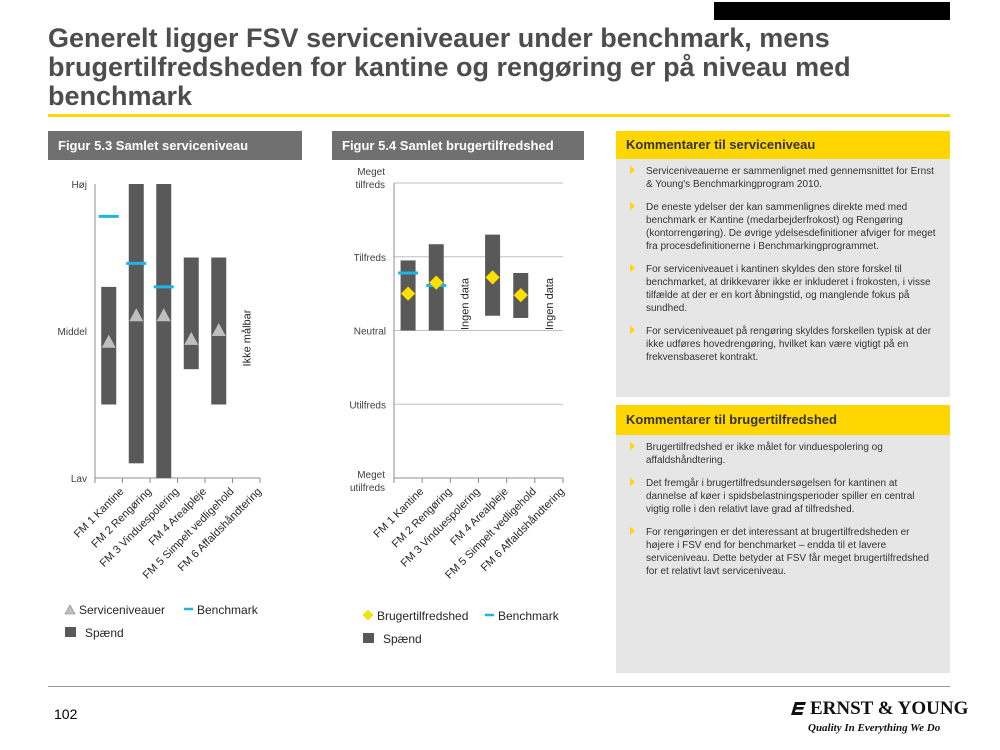  Describe the element at coordinates (247, 337) in the screenshot. I see `no-data-annotation: Ikke målbar` at that location.